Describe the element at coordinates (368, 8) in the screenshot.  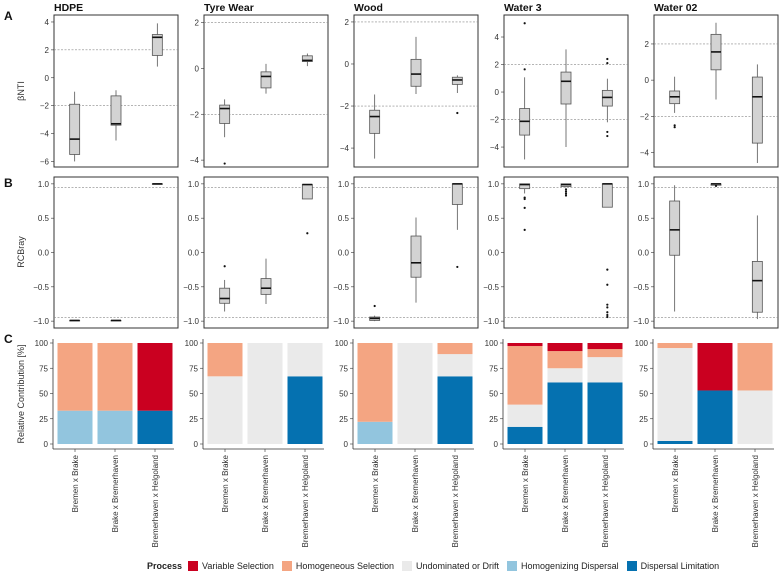
I see `panel-title: Wood` at that location.